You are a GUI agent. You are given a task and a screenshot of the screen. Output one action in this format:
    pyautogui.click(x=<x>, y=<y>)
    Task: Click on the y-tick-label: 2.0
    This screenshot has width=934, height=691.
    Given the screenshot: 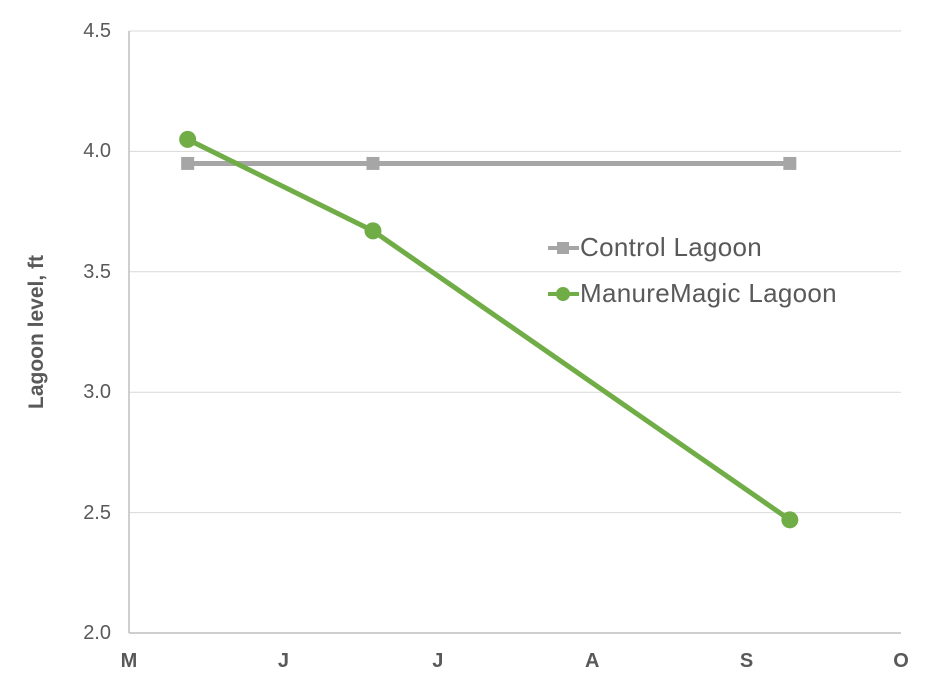 What is the action you would take?
    pyautogui.click(x=97, y=633)
    